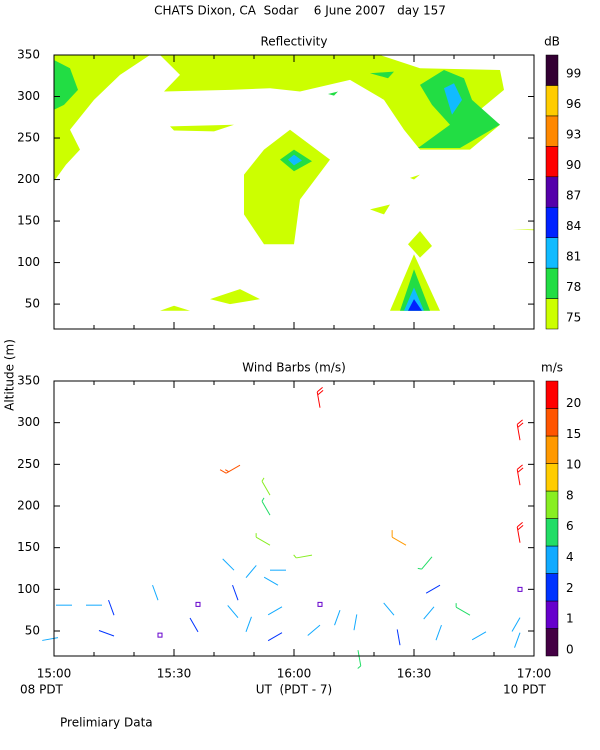 This screenshot has width=600, height=750. What do you see at coordinates (573, 403) in the screenshot?
I see `colorbar-label: 20` at bounding box center [573, 403].